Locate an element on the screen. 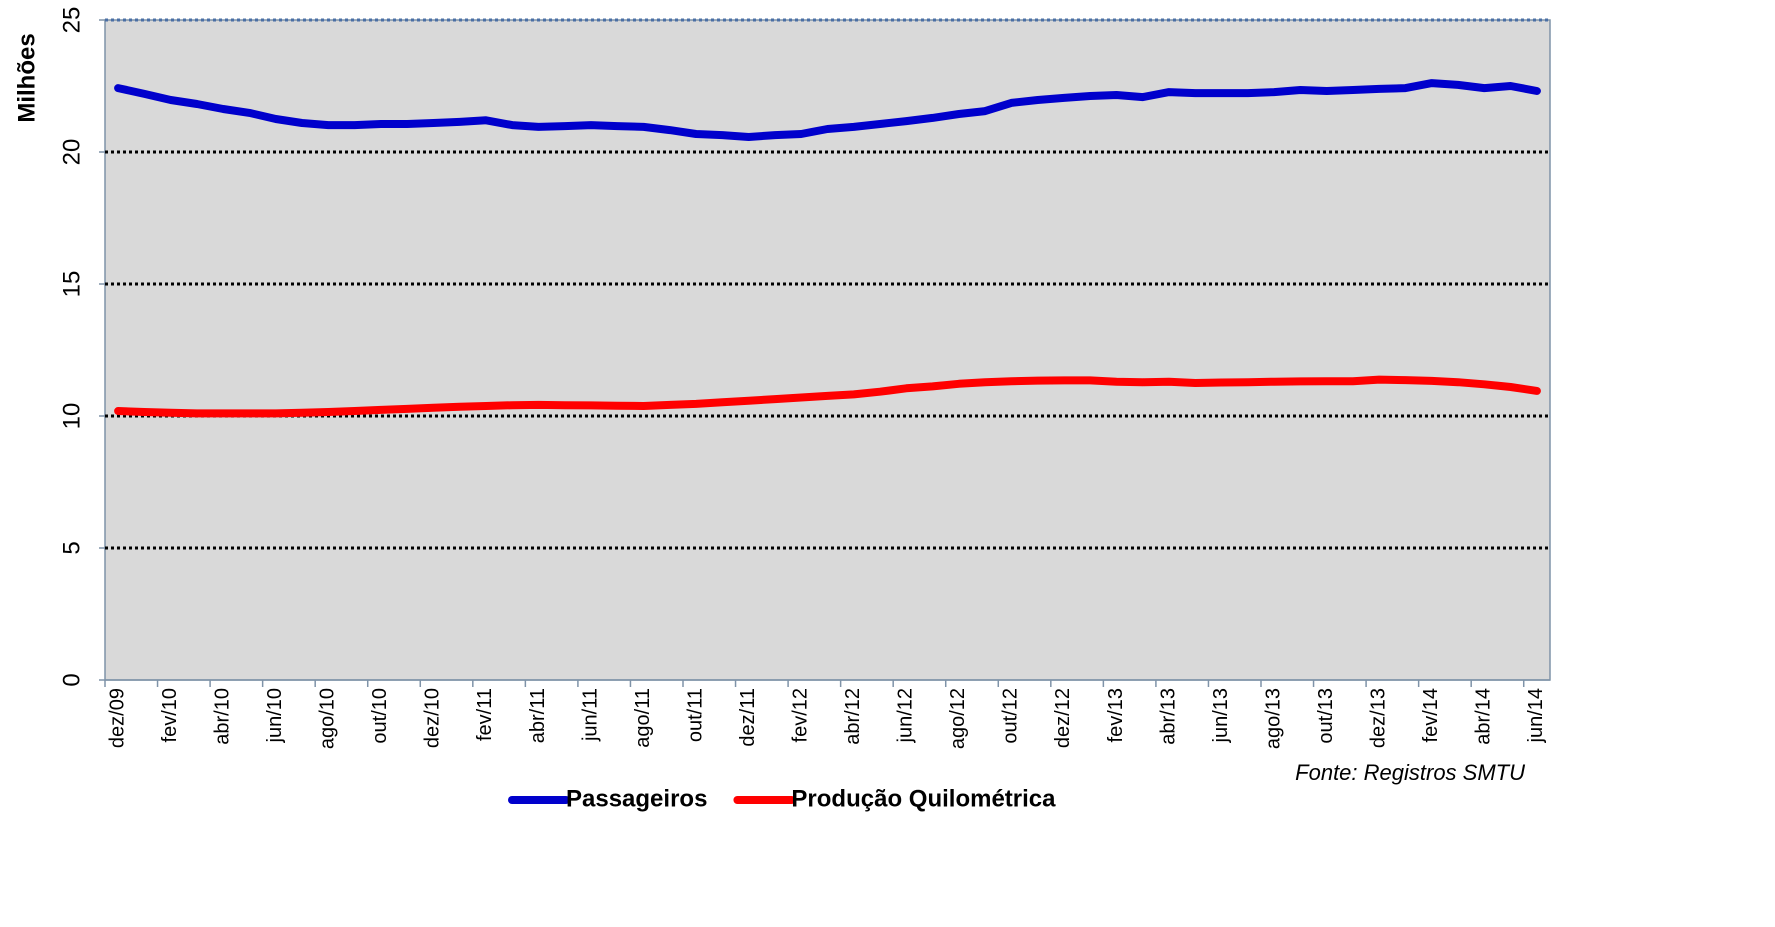 This screenshot has height=927, width=1775. x-tick-label: fev/13 is located at coordinates (1116, 715).